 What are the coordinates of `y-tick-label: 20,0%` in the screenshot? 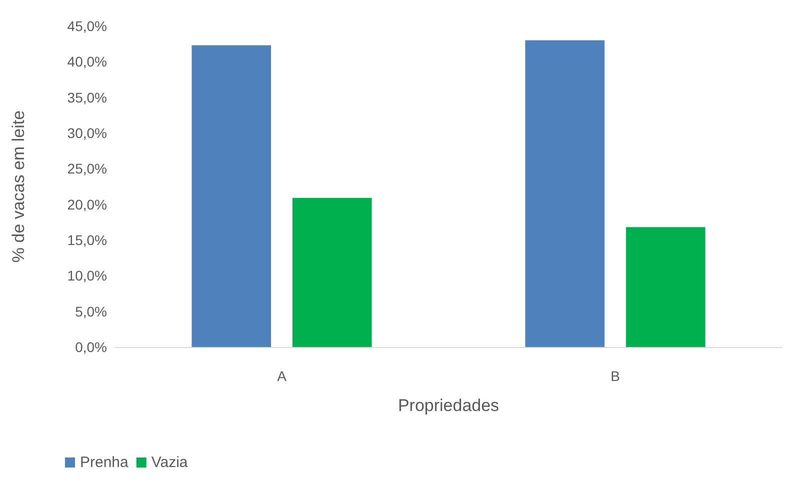 It's located at (87, 204).